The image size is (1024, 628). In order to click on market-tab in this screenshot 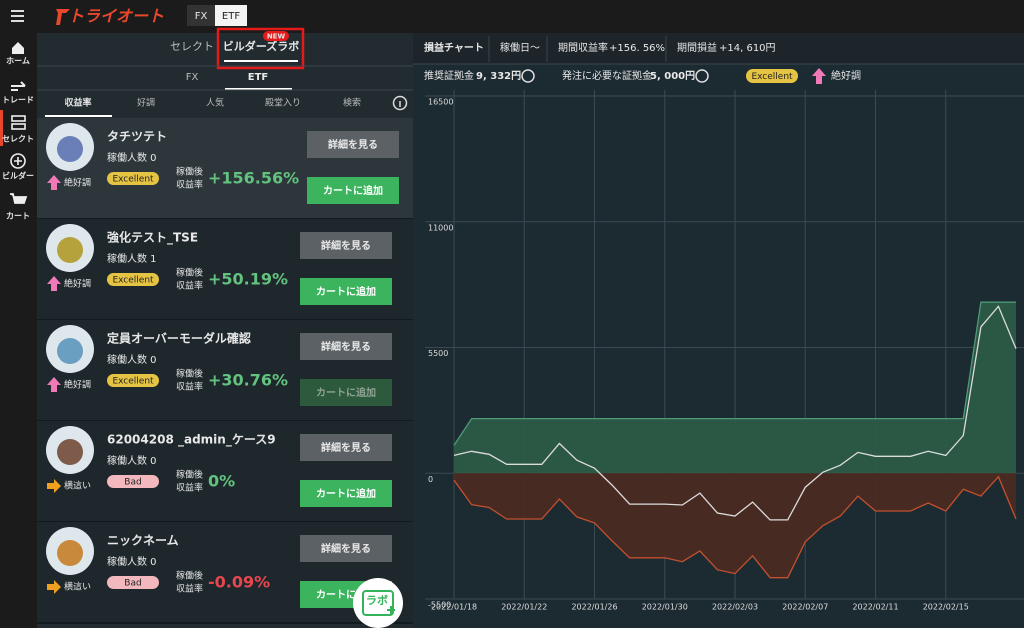, I will do `click(201, 15)`.